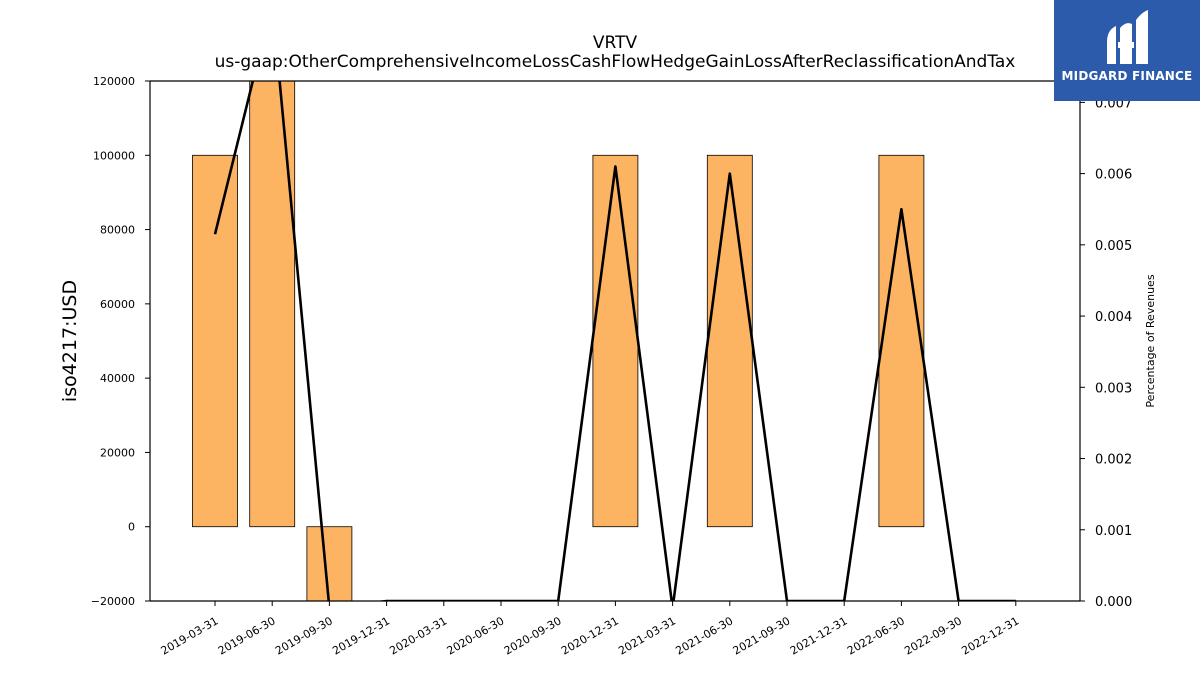 The width and height of the screenshot is (1200, 675). I want to click on y2-tick-label: 0.000, so click(1113, 602).